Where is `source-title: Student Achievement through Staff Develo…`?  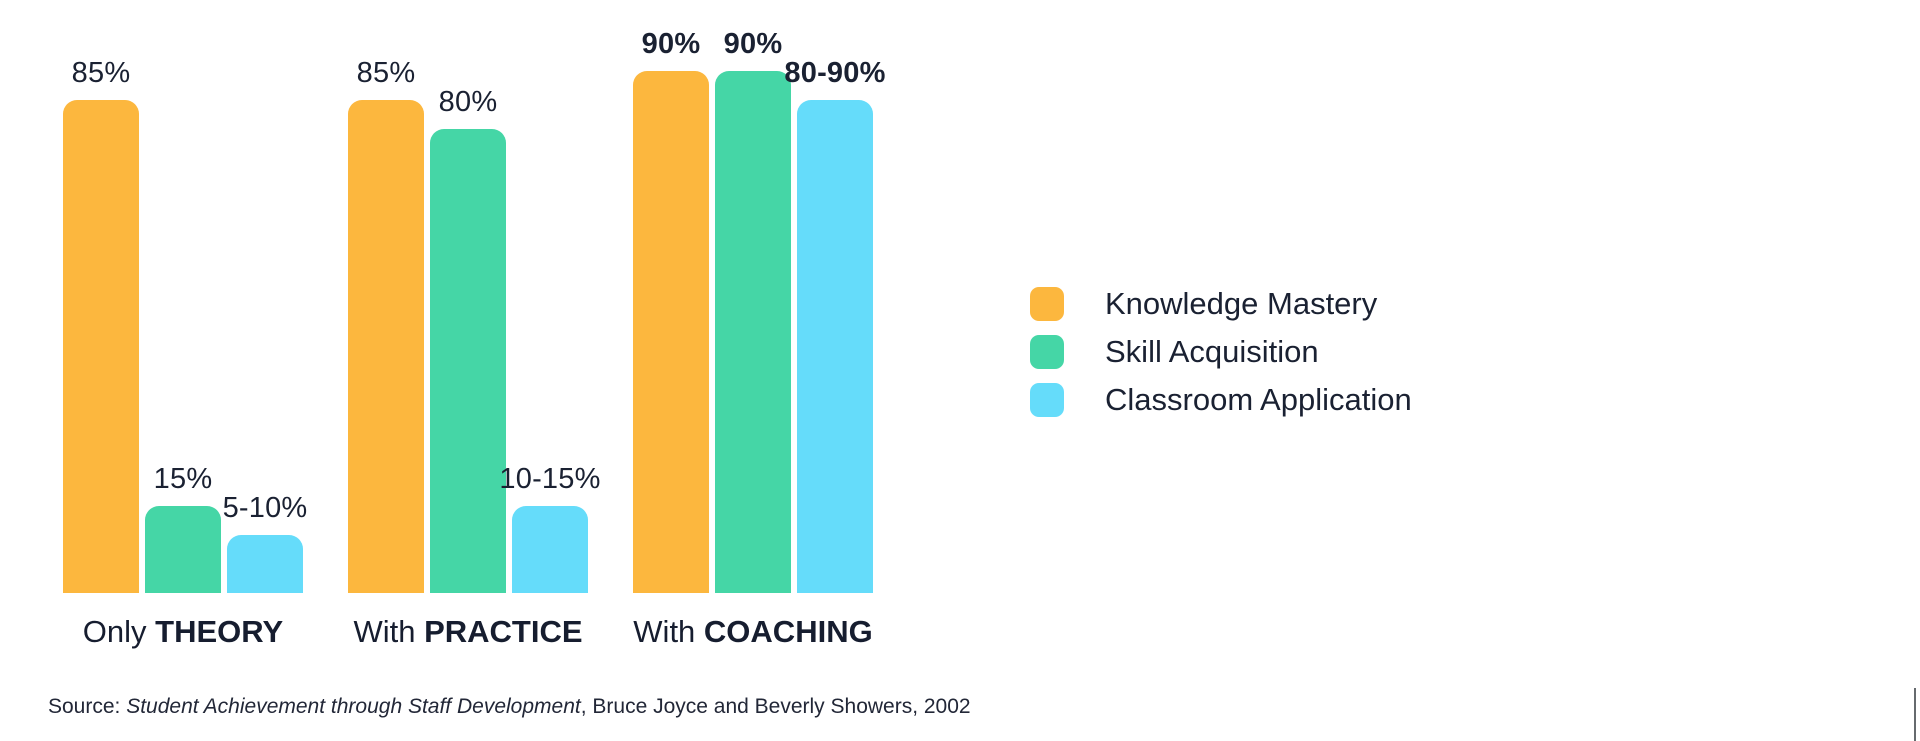 source-title: Student Achievement through Staff Develo… is located at coordinates (353, 706).